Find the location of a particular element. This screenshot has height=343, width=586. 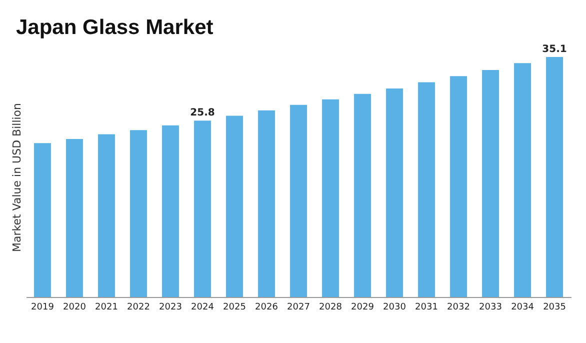

chart-title: Japan Glass Market is located at coordinates (115, 27).